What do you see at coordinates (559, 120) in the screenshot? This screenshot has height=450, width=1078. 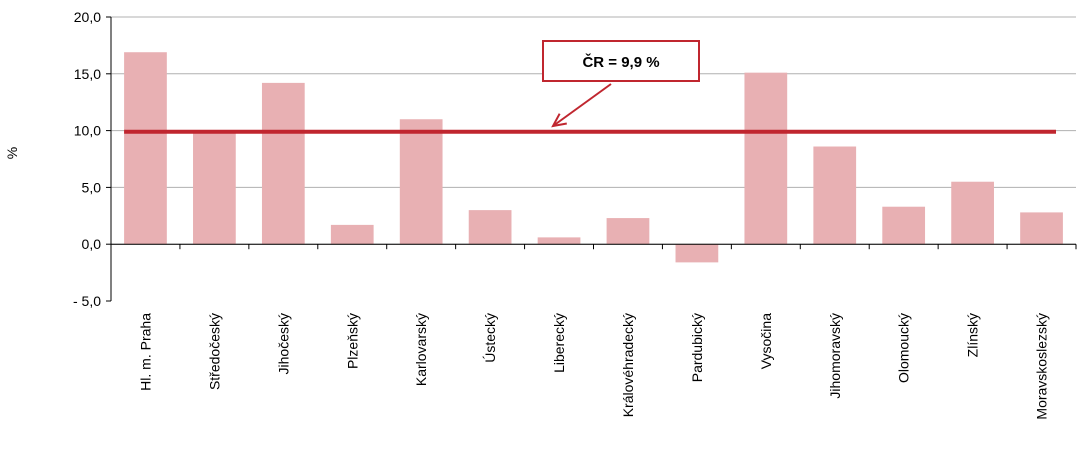 I see `annotation-arrowhead` at bounding box center [559, 120].